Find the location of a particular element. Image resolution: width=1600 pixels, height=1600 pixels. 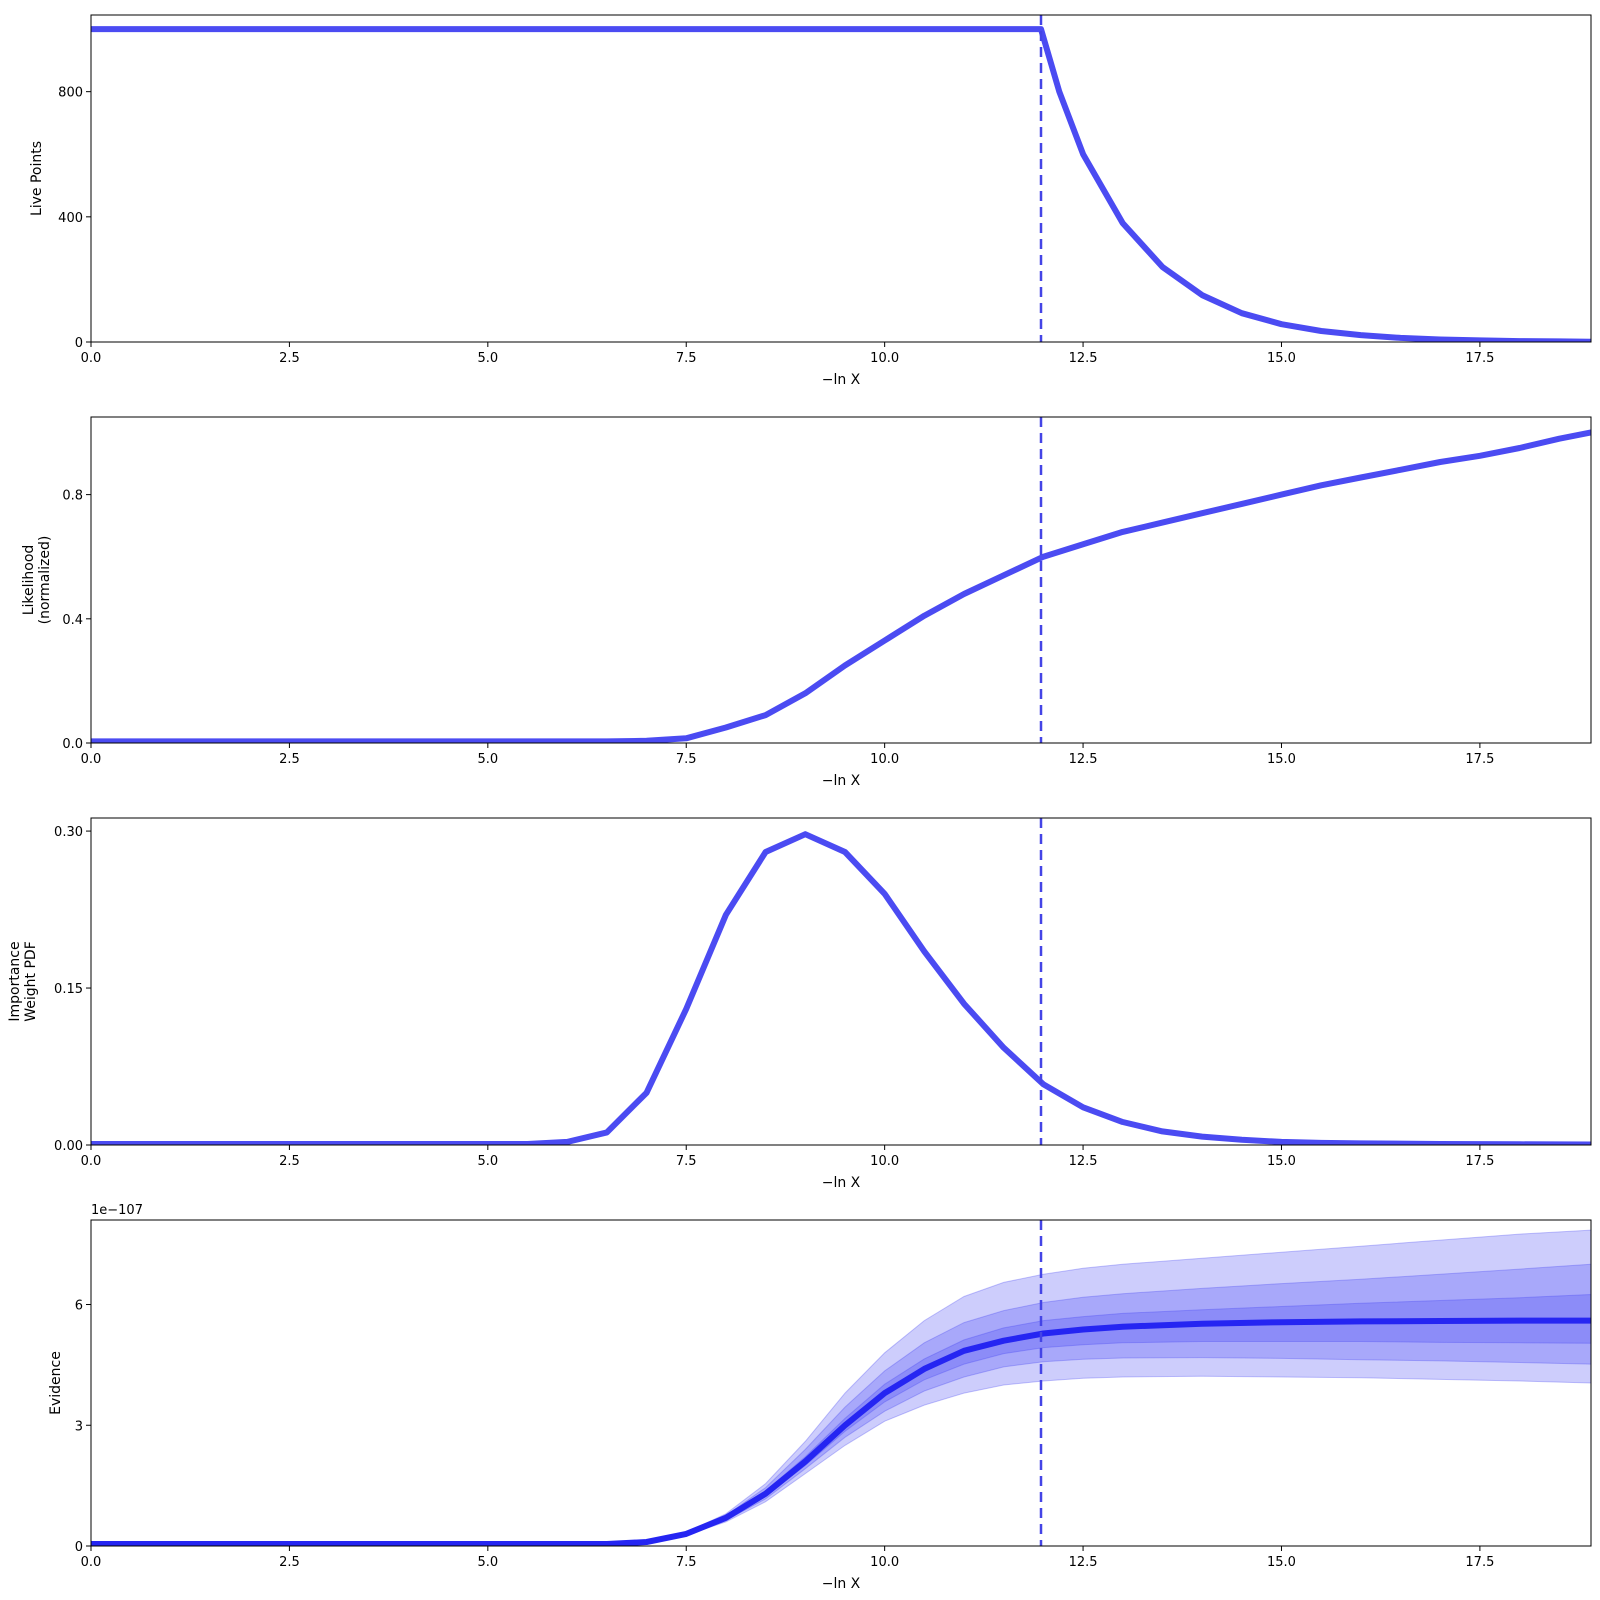

y-axis-label: Likelihood is located at coordinates (29, 580).